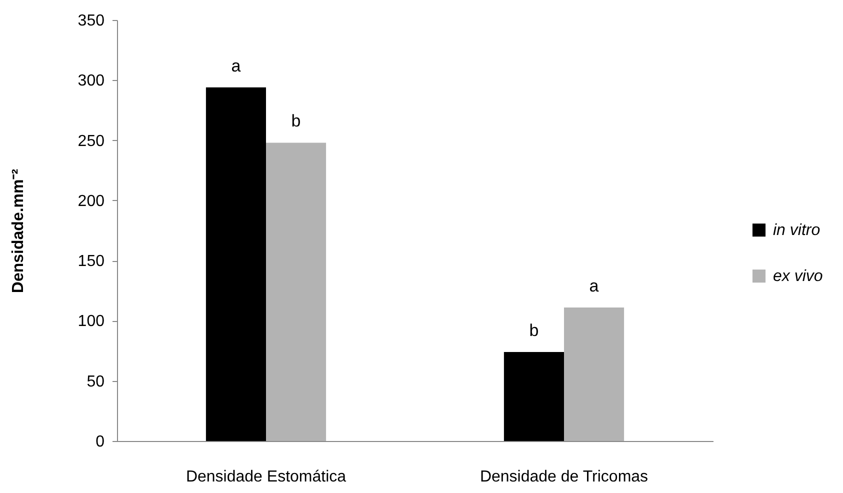 Image resolution: width=843 pixels, height=493 pixels. What do you see at coordinates (564, 477) in the screenshot?
I see `x-tick-label: Densidade de Tricomas` at bounding box center [564, 477].